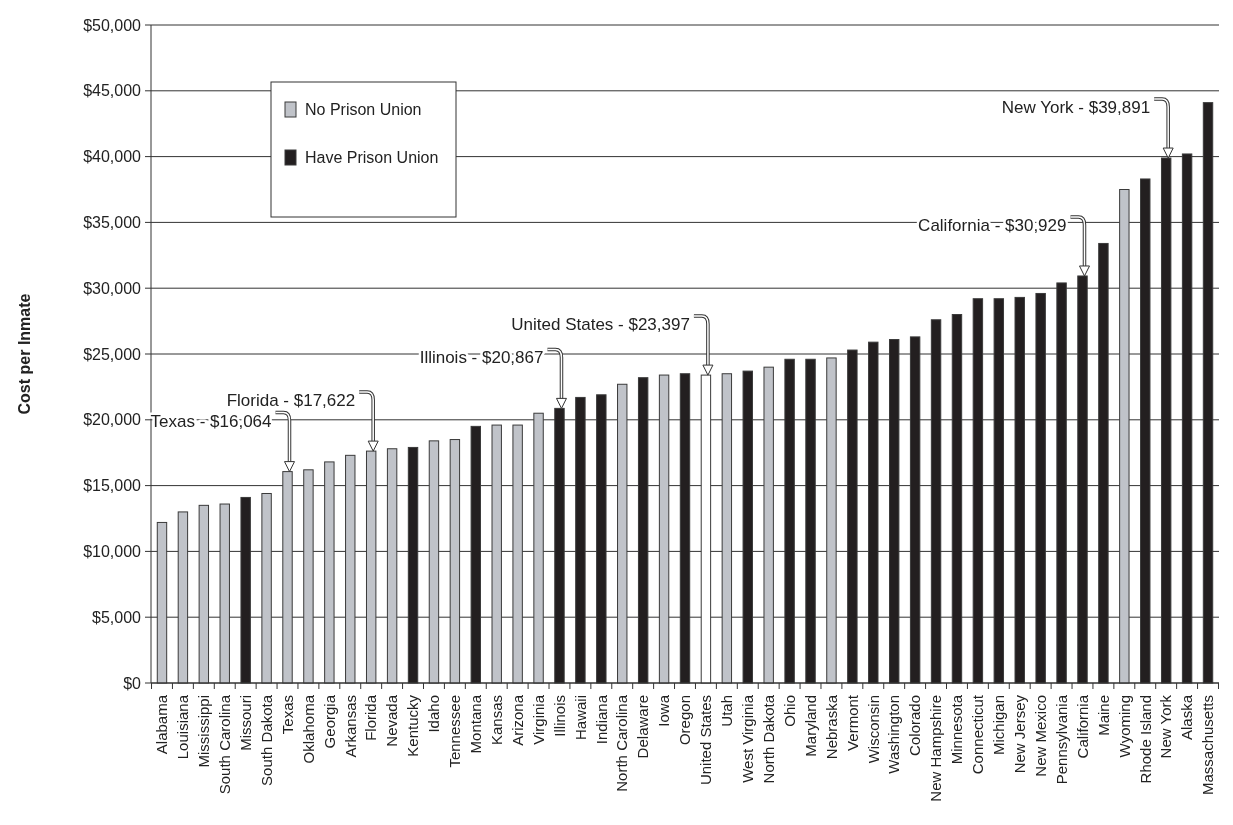  What do you see at coordinates (580, 718) in the screenshot?
I see `x-tick-label: Hawaii` at bounding box center [580, 718].